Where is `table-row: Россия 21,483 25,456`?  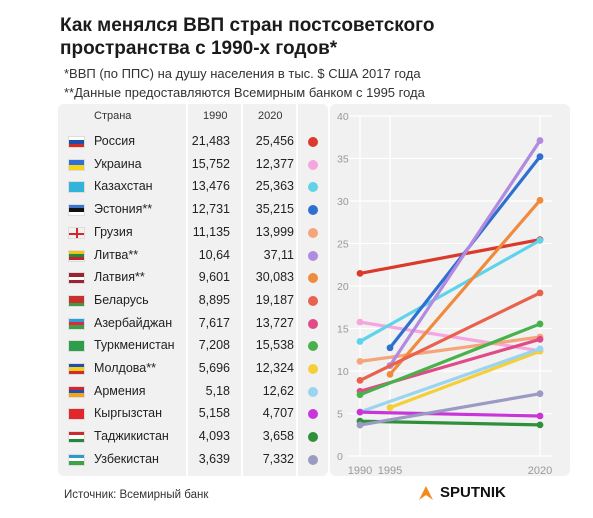
table-row: Россия 21,483 25,456 is located at coordinates (193, 142).